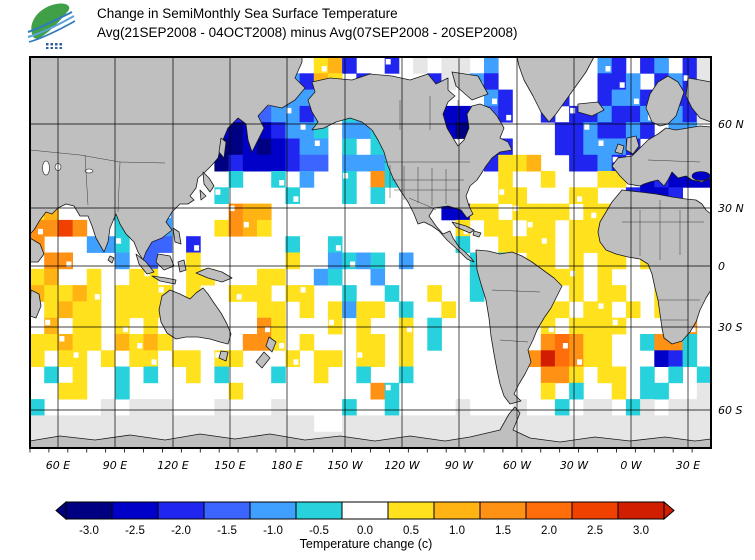 The width and height of the screenshot is (755, 560). I want to click on baffin-island, so click(470, 86).